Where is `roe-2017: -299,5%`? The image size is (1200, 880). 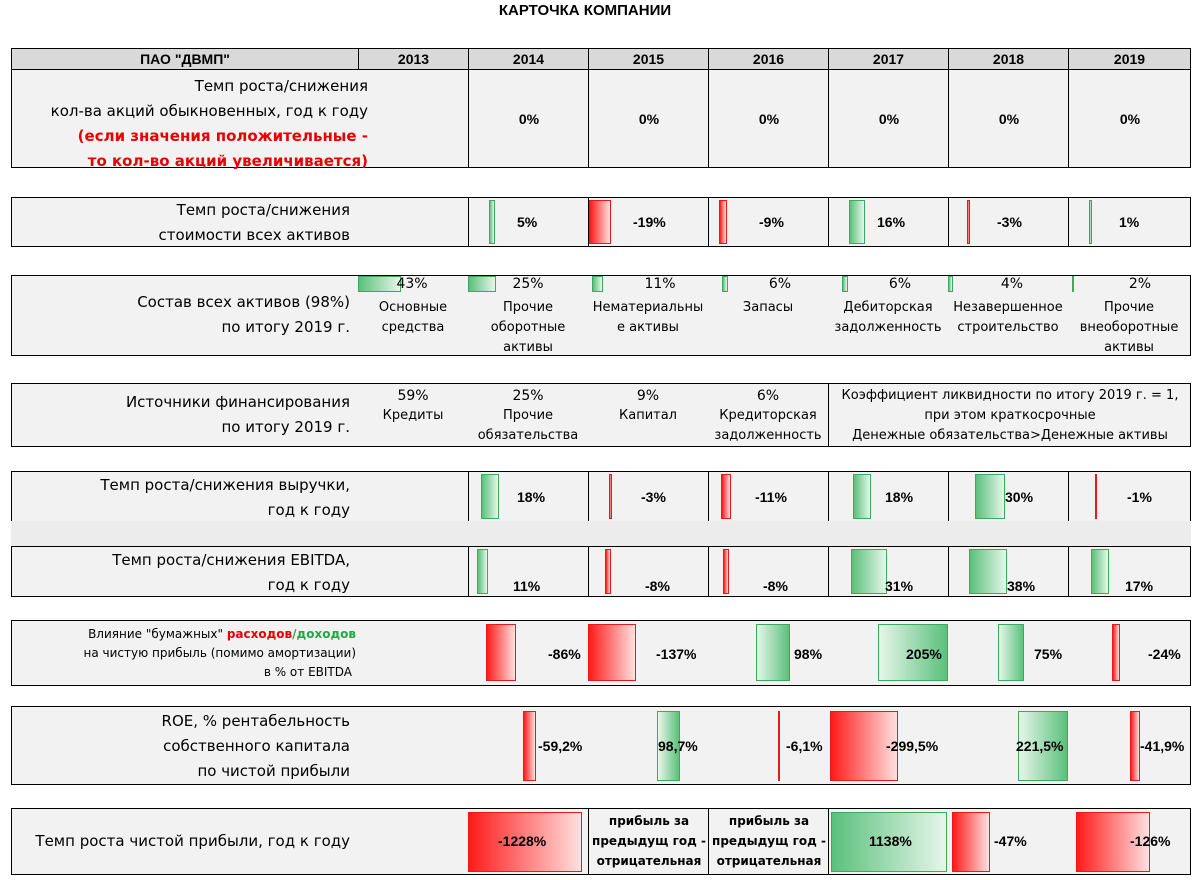
roe-2017: -299,5% is located at coordinates (912, 746).